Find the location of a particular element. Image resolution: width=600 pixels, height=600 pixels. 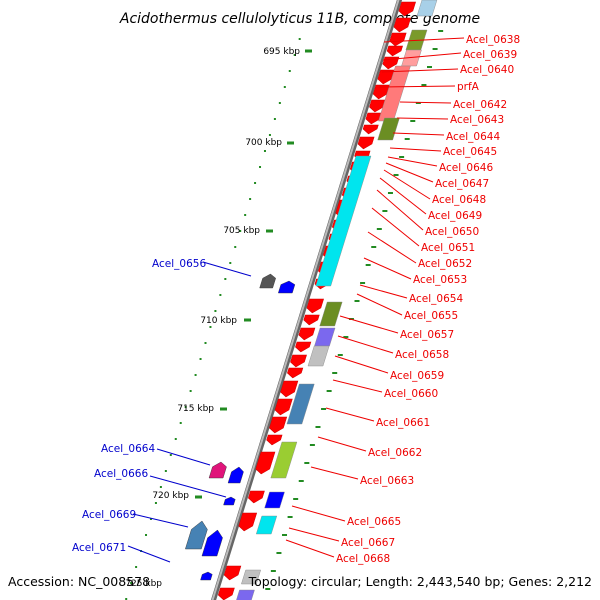

tick-label: 700 kbp is located at coordinates (263, 143).